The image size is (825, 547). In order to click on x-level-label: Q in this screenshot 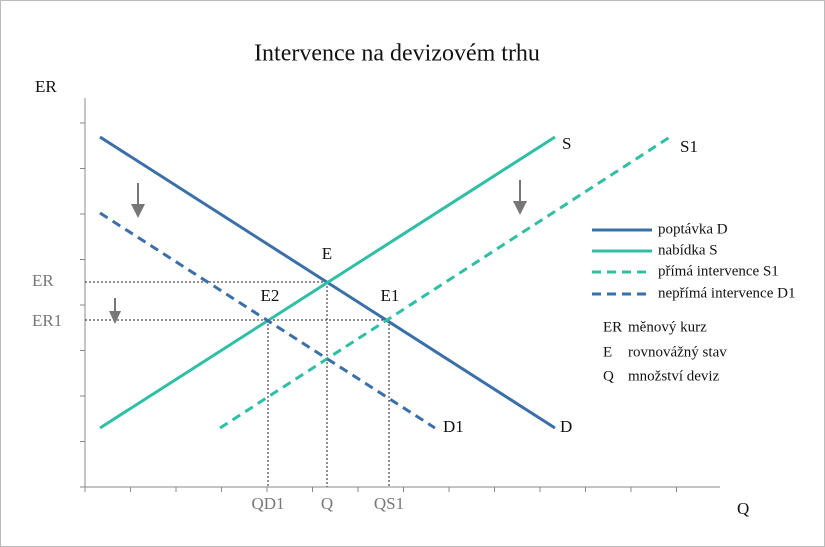, I will do `click(327, 503)`.